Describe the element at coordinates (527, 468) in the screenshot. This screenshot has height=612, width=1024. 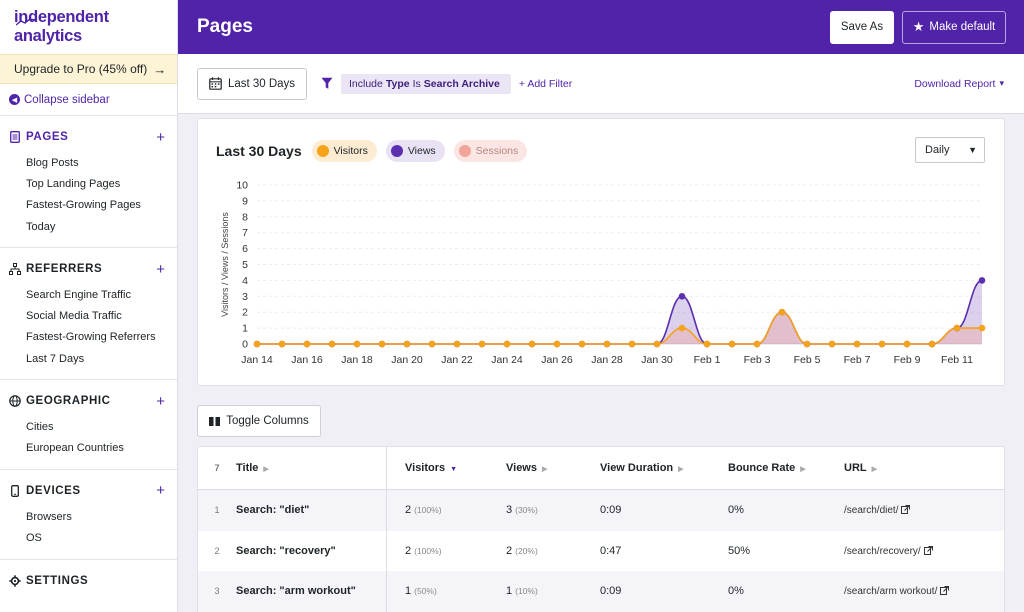
I see `column-header-views: Views ▶` at that location.